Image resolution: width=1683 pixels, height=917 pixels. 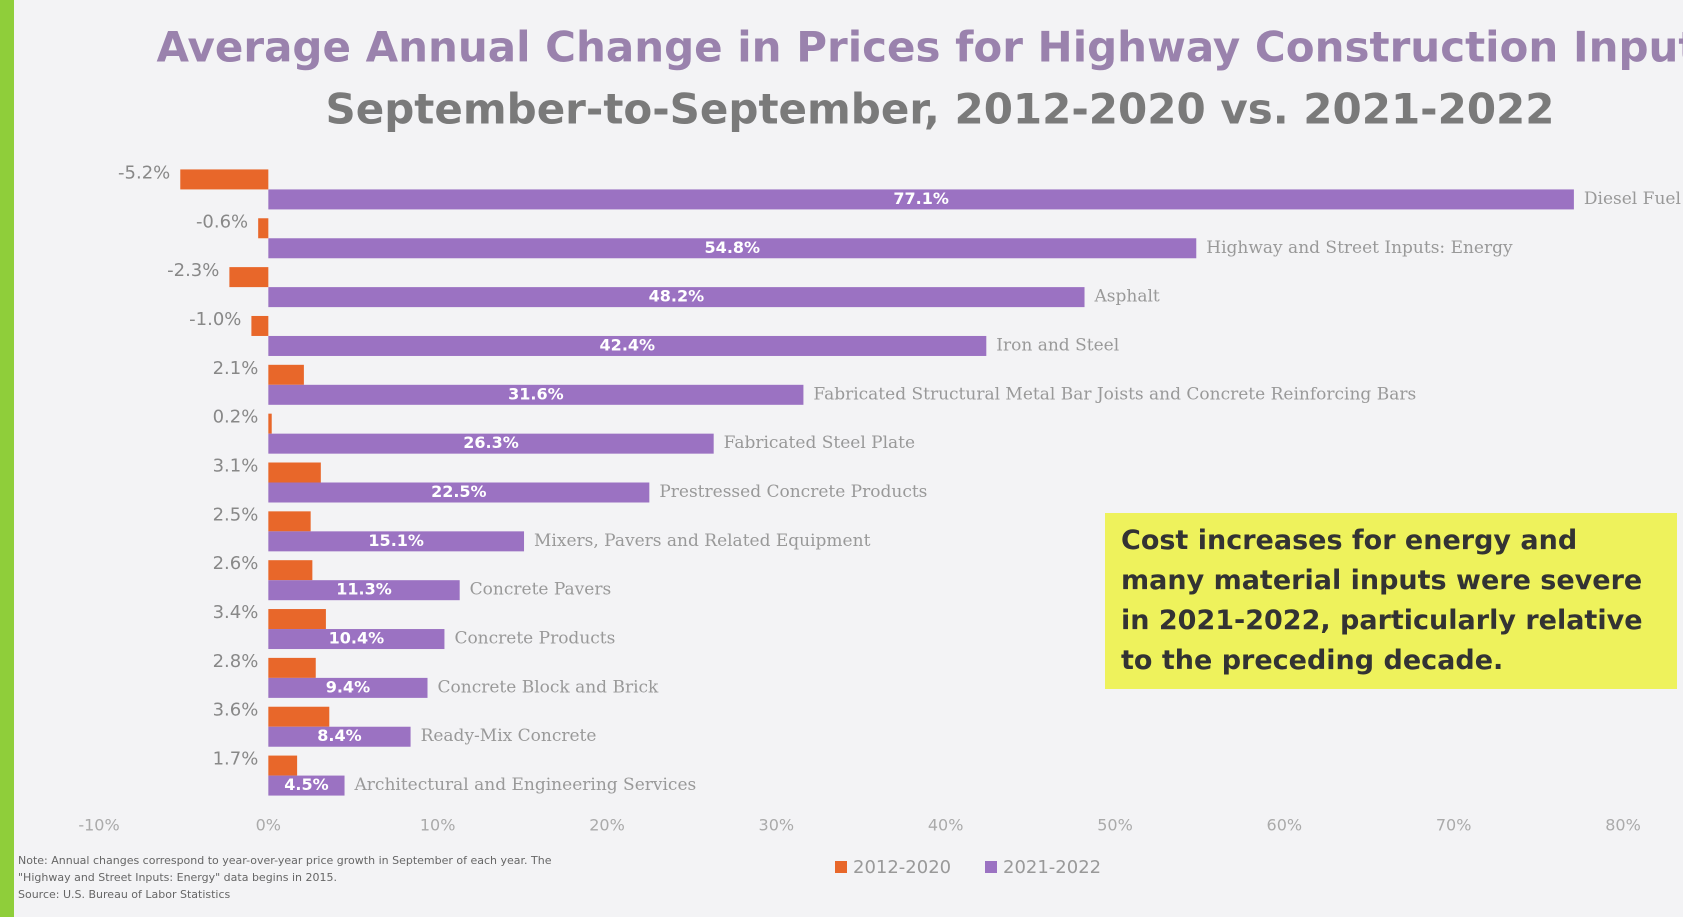 What do you see at coordinates (509, 736) in the screenshot?
I see `category-label: Ready-Mix Concrete` at bounding box center [509, 736].